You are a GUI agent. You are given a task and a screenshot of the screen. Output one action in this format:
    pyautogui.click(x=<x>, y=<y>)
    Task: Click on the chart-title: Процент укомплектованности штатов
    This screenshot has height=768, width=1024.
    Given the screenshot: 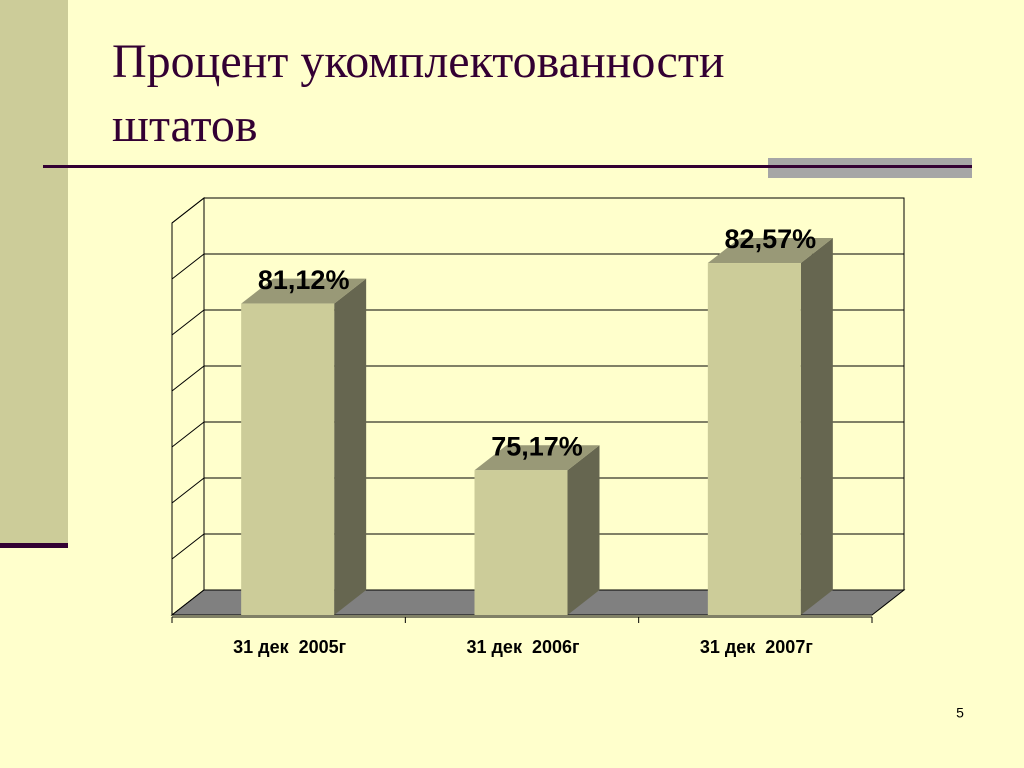 What is the action you would take?
    pyautogui.click(x=418, y=93)
    